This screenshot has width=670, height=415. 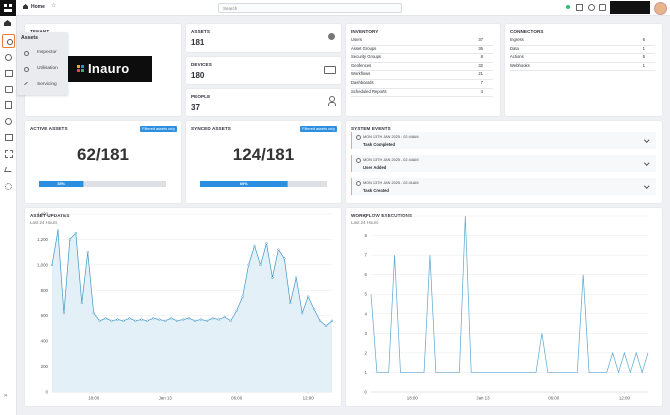 I want to click on table-row: Security Groups 8, so click(x=422, y=58).